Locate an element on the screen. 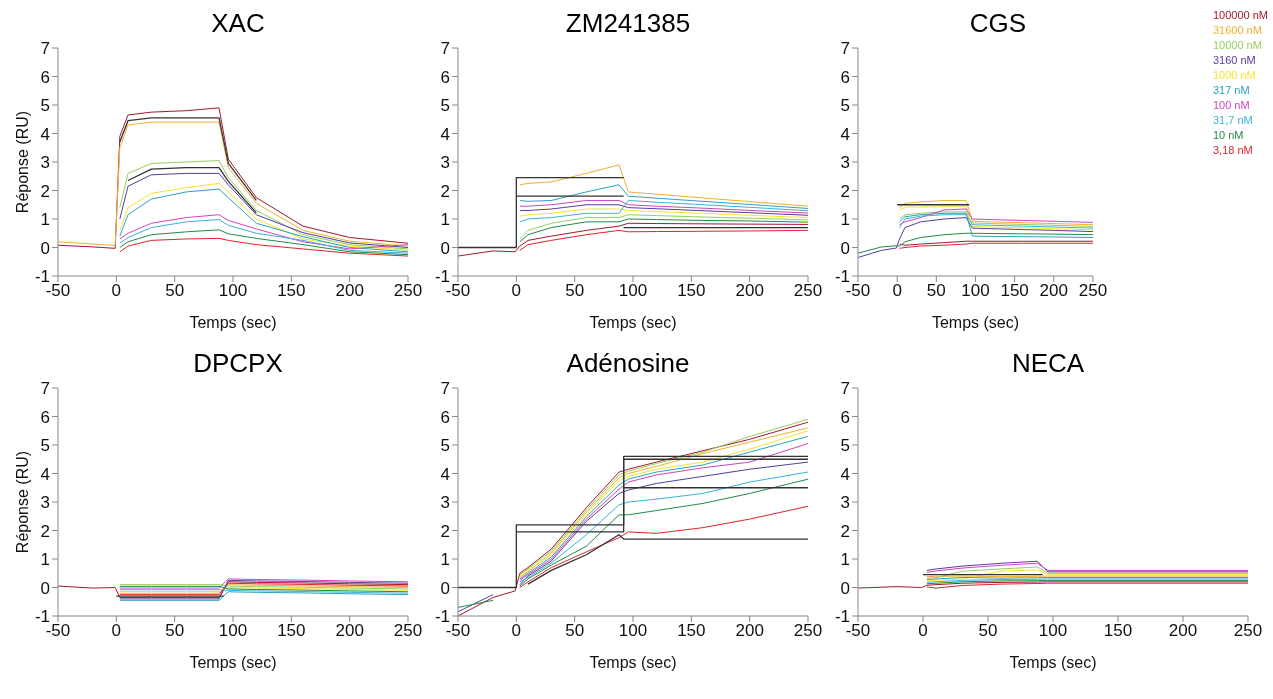  text: 100000 nM is located at coordinates (1240, 15).